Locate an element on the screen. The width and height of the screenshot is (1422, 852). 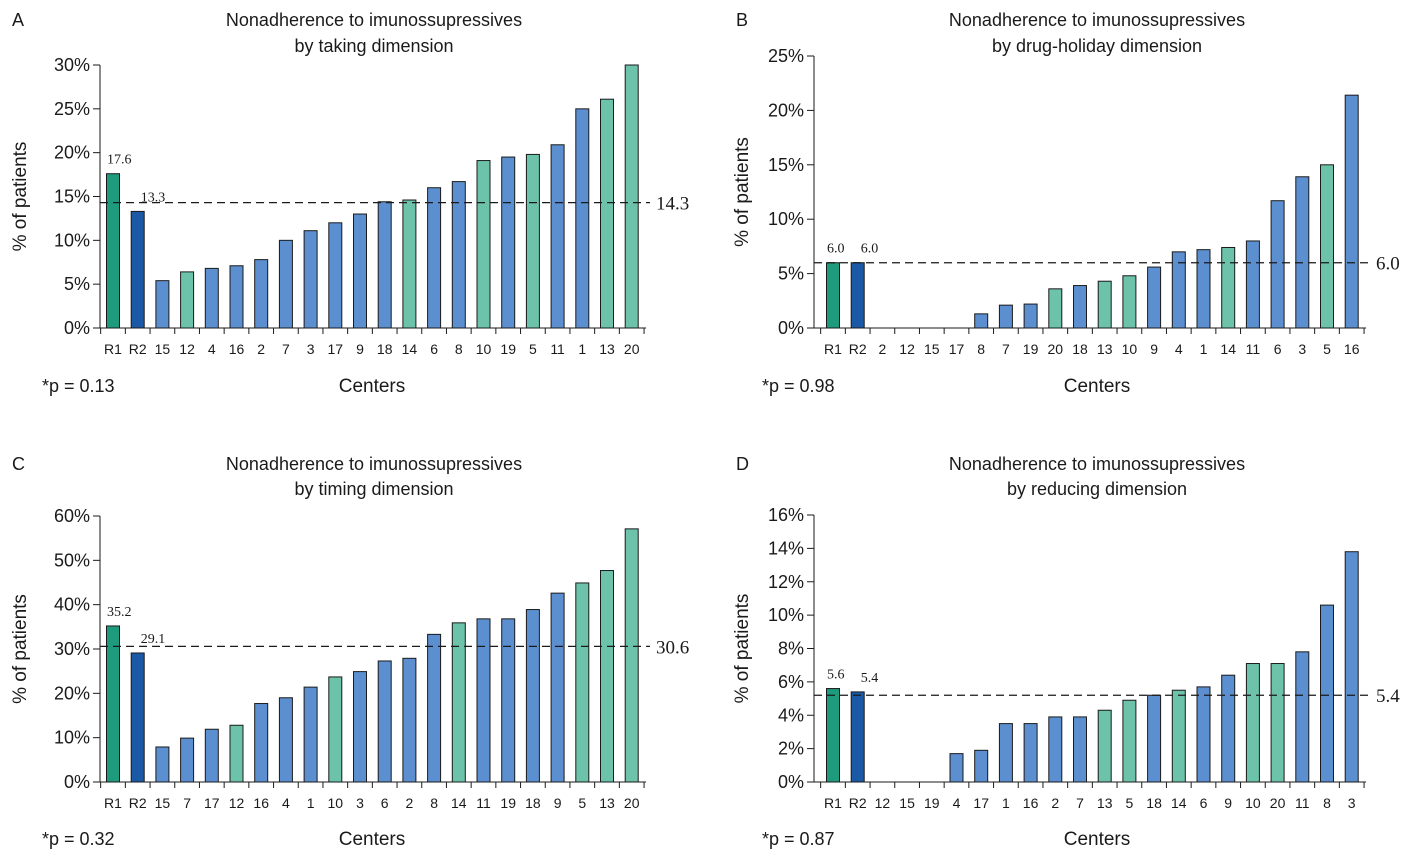
bar-value-label: 35.2 is located at coordinates (119, 612).